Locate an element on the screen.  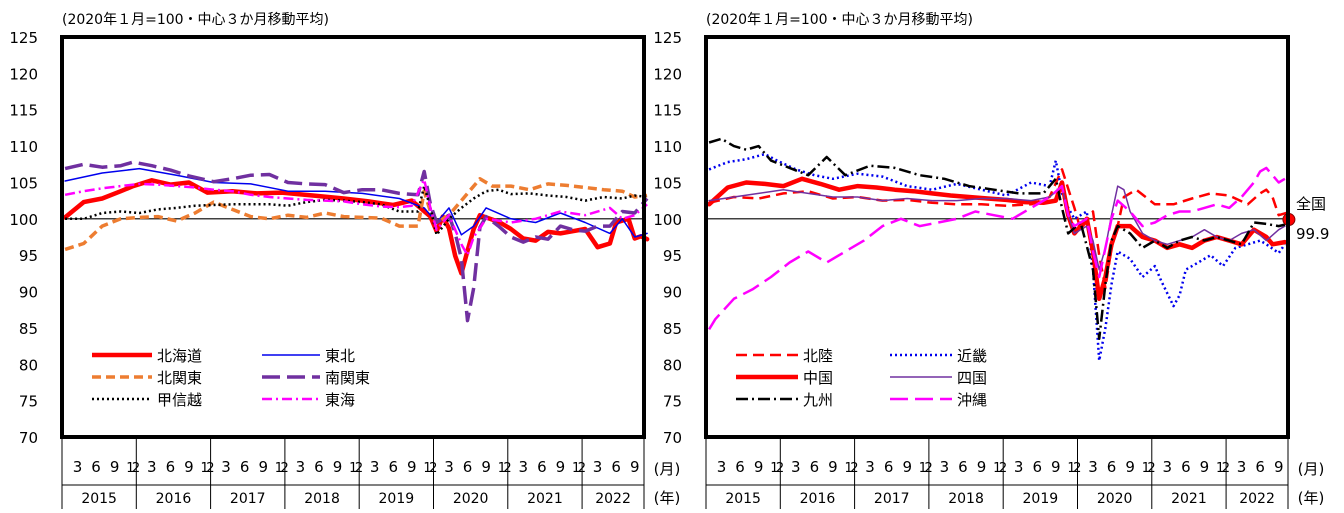
legend-label: 北陸 is located at coordinates (818, 356).